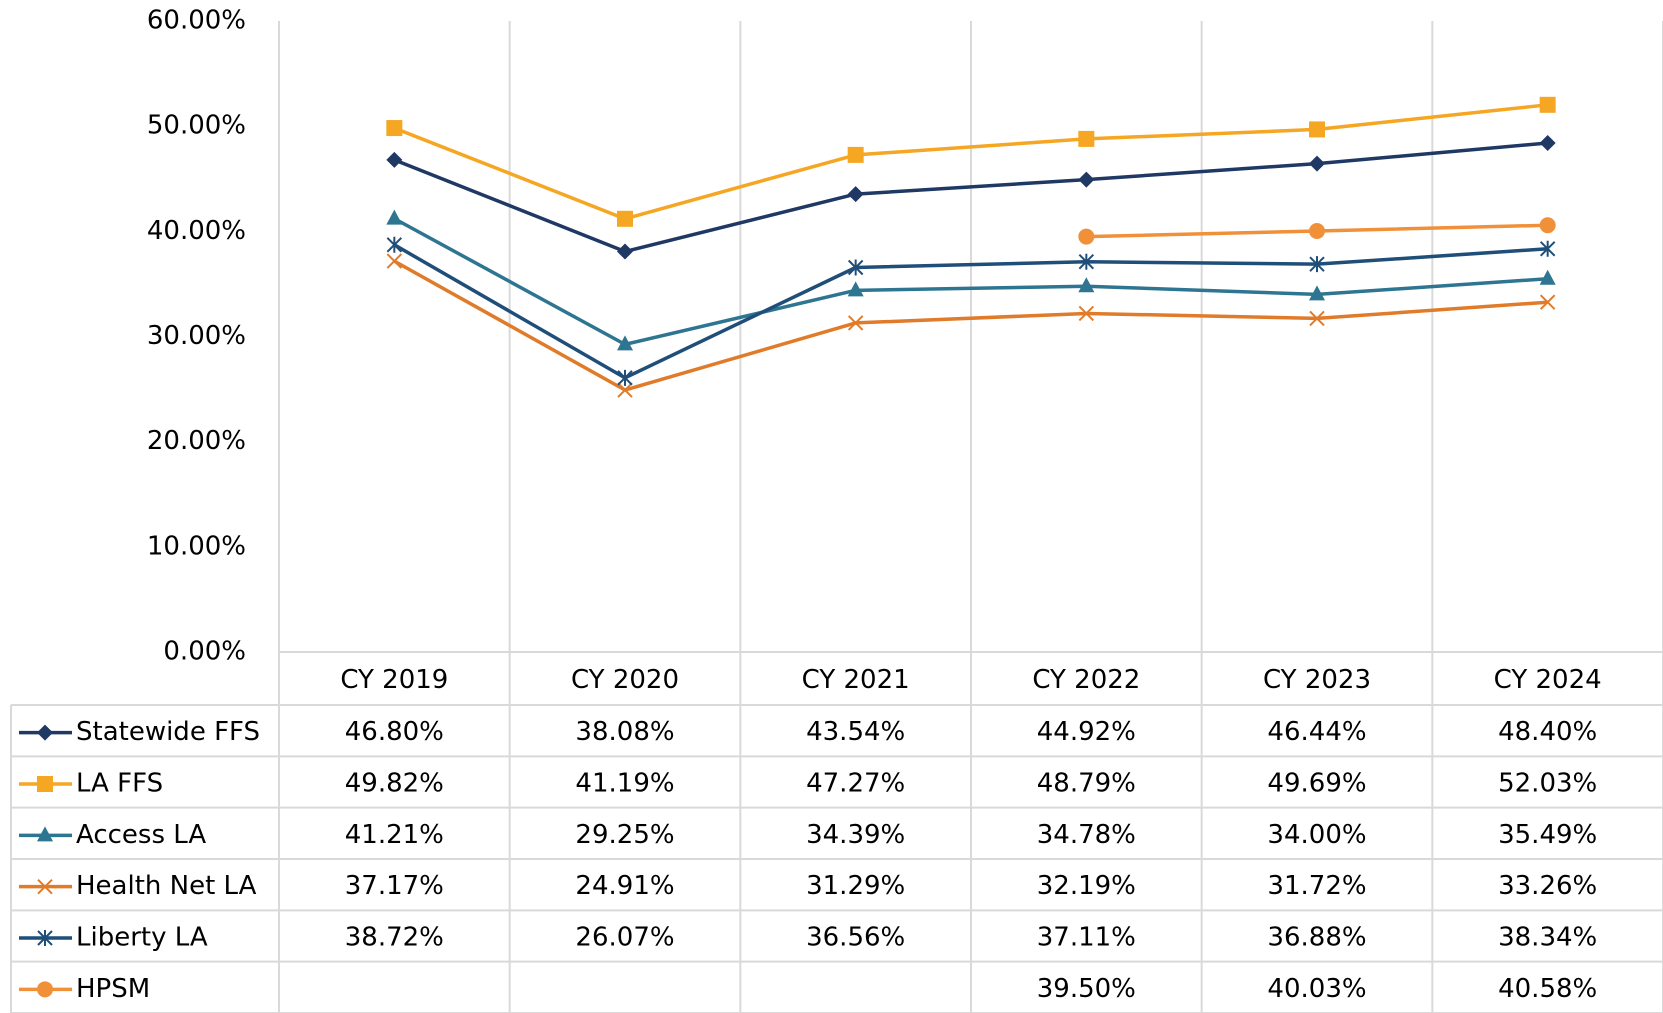 This screenshot has width=1663, height=1013. I want to click on table-value: 52.03%, so click(1547, 784).